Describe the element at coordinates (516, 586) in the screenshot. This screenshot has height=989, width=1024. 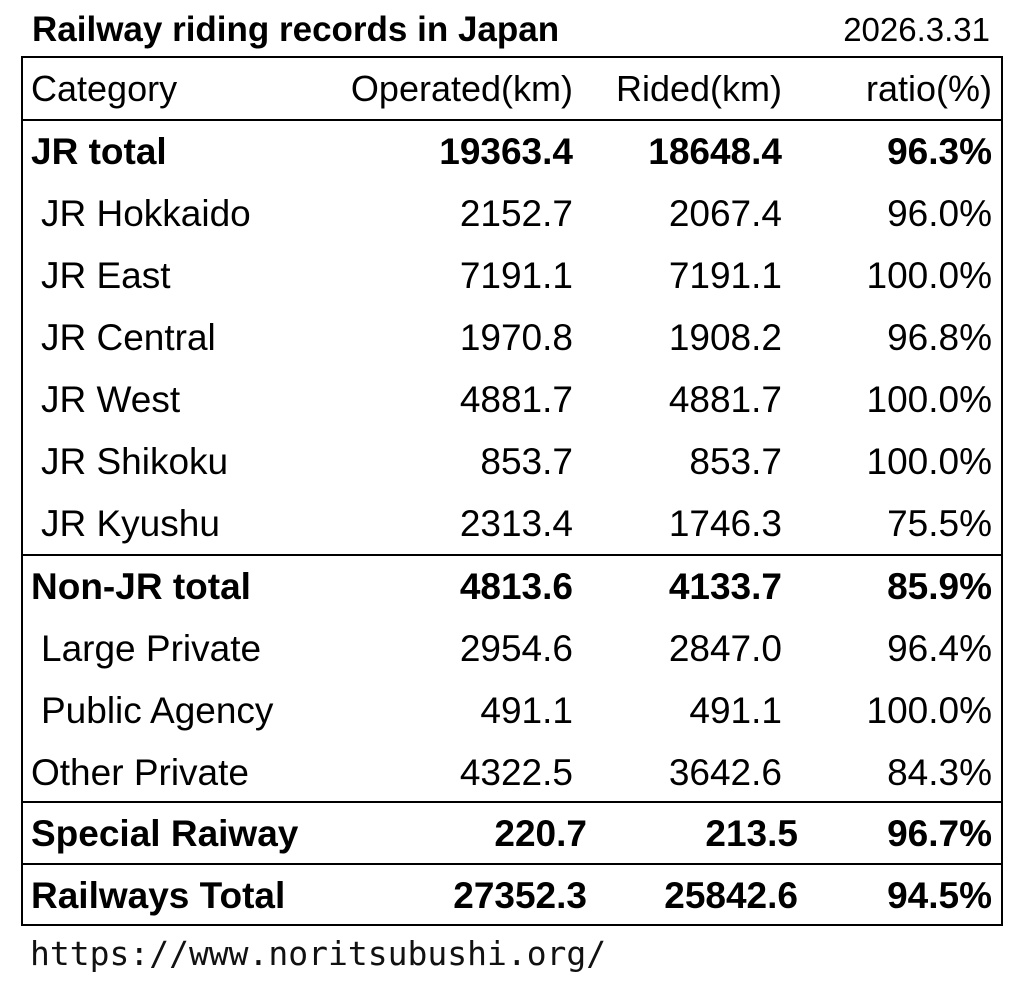
I see `operated-cell: 4813.6` at that location.